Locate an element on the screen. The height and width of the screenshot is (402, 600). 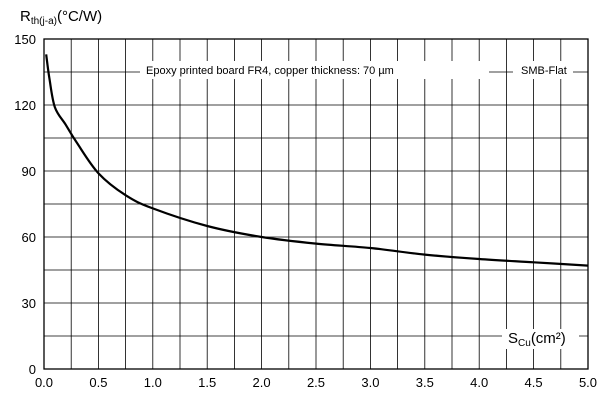
condition-annotation-background is located at coordinates (314, 70).